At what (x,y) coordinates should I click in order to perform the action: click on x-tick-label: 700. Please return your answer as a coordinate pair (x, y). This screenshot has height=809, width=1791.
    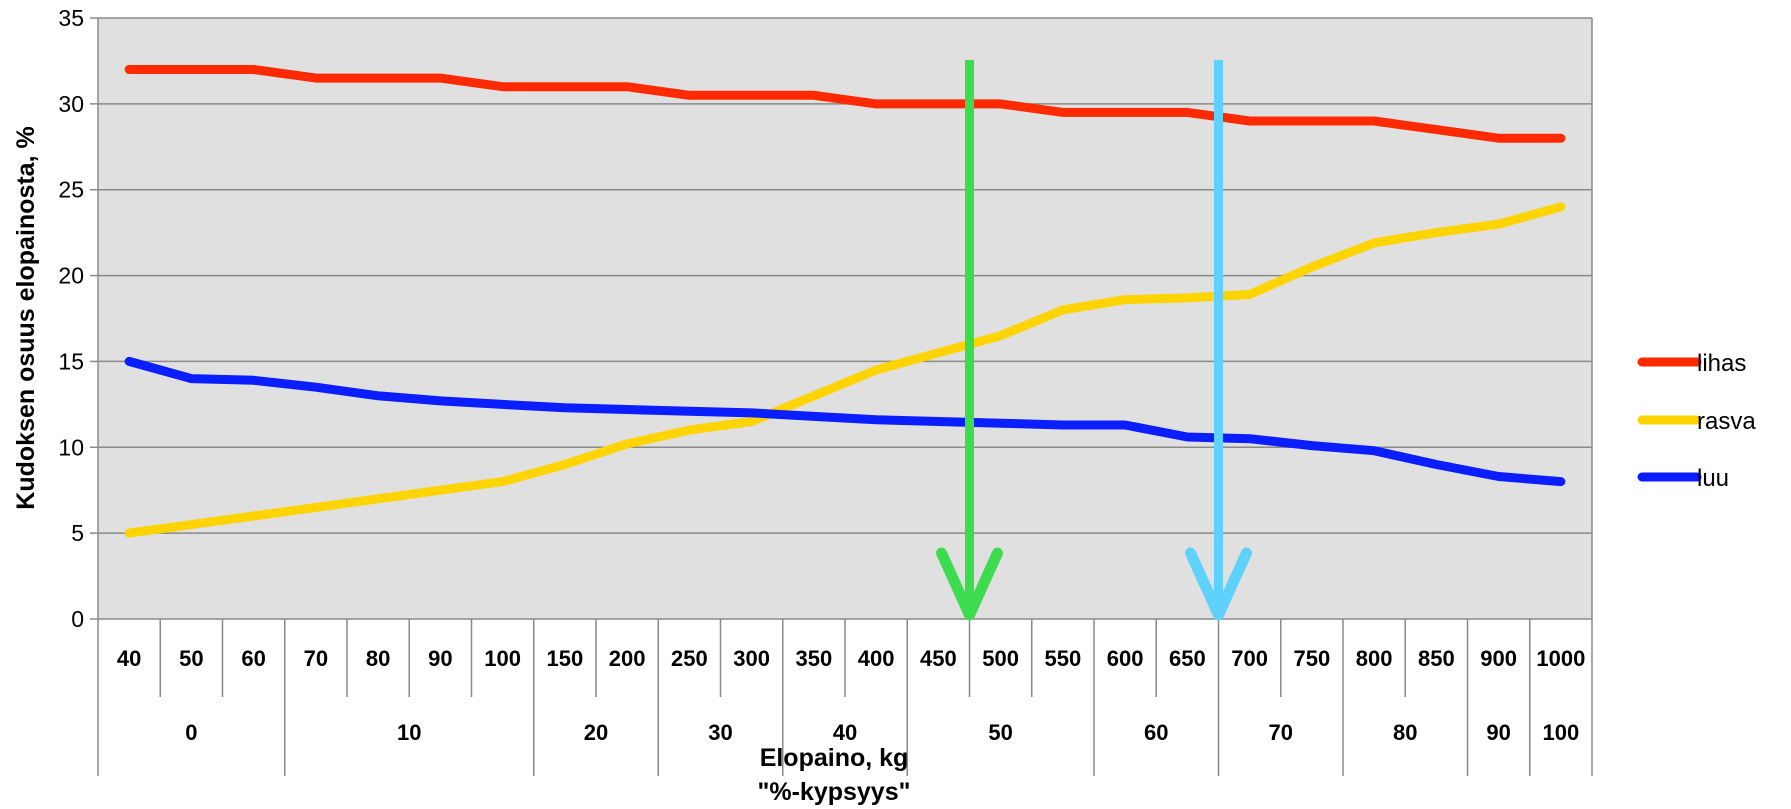
    Looking at the image, I should click on (1249, 658).